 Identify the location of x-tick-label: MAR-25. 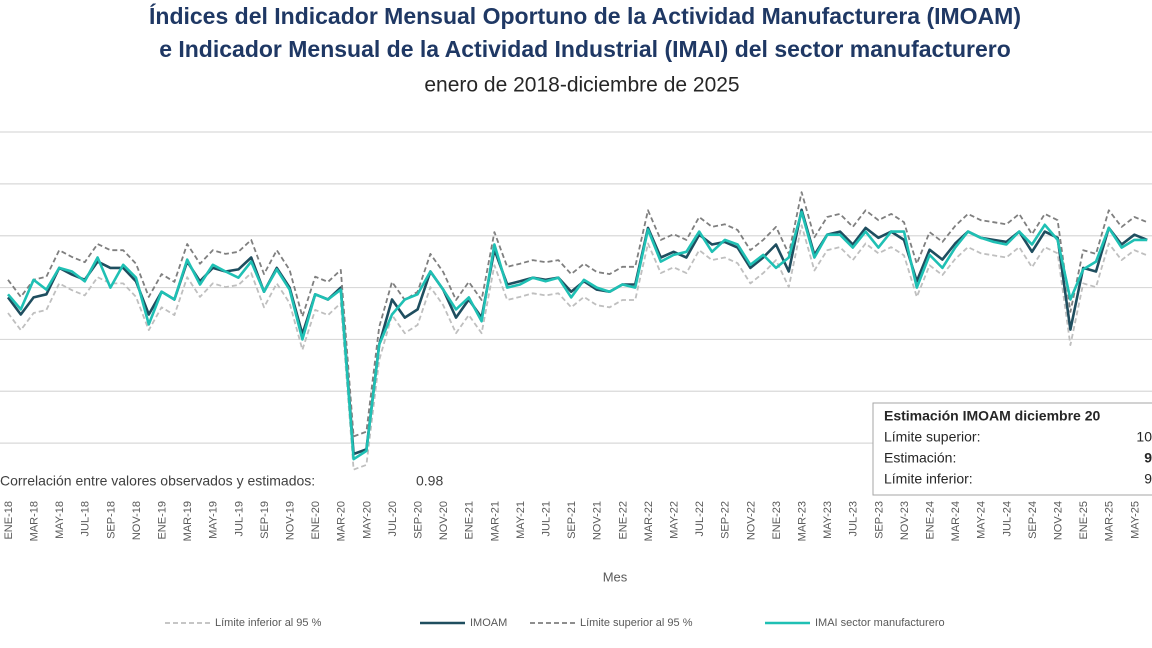
(1110, 521).